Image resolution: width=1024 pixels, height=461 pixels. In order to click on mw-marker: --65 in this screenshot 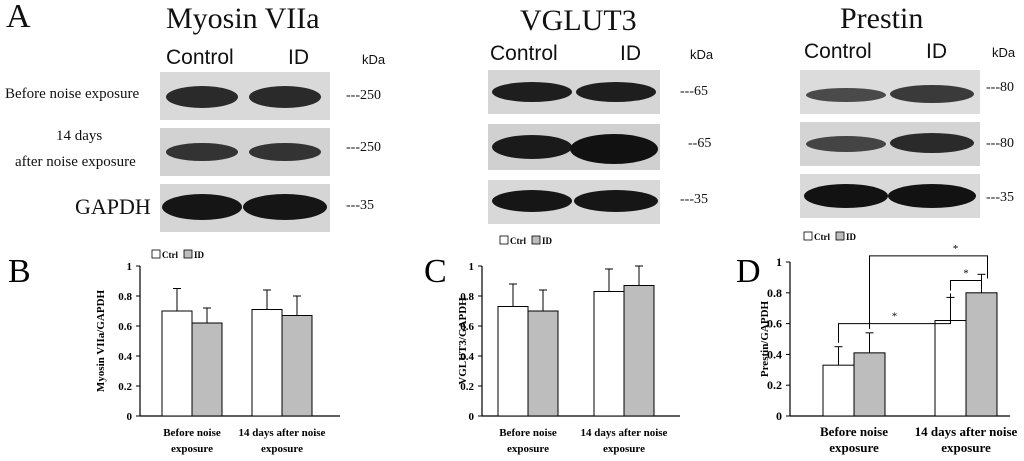, I will do `click(700, 143)`.